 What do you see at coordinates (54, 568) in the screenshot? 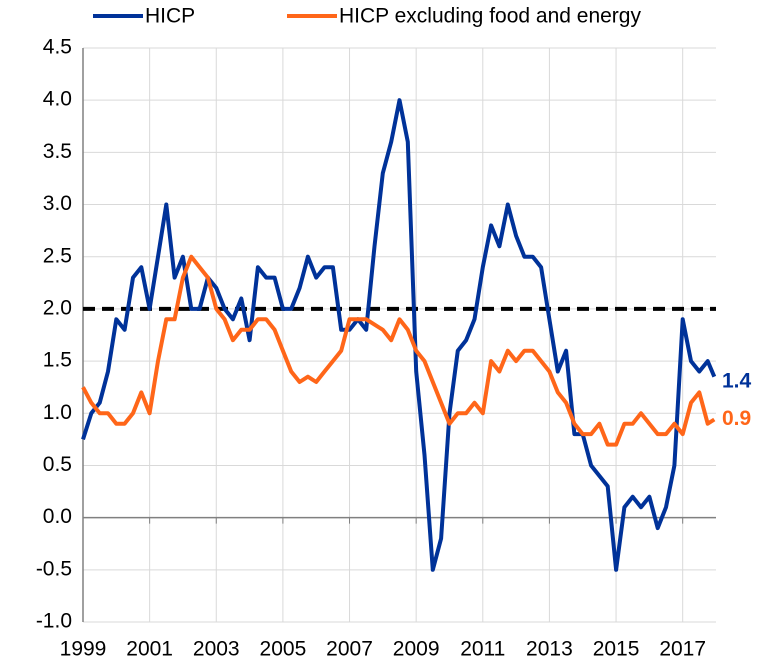
I see `y-tick-label: -0.5` at bounding box center [54, 568].